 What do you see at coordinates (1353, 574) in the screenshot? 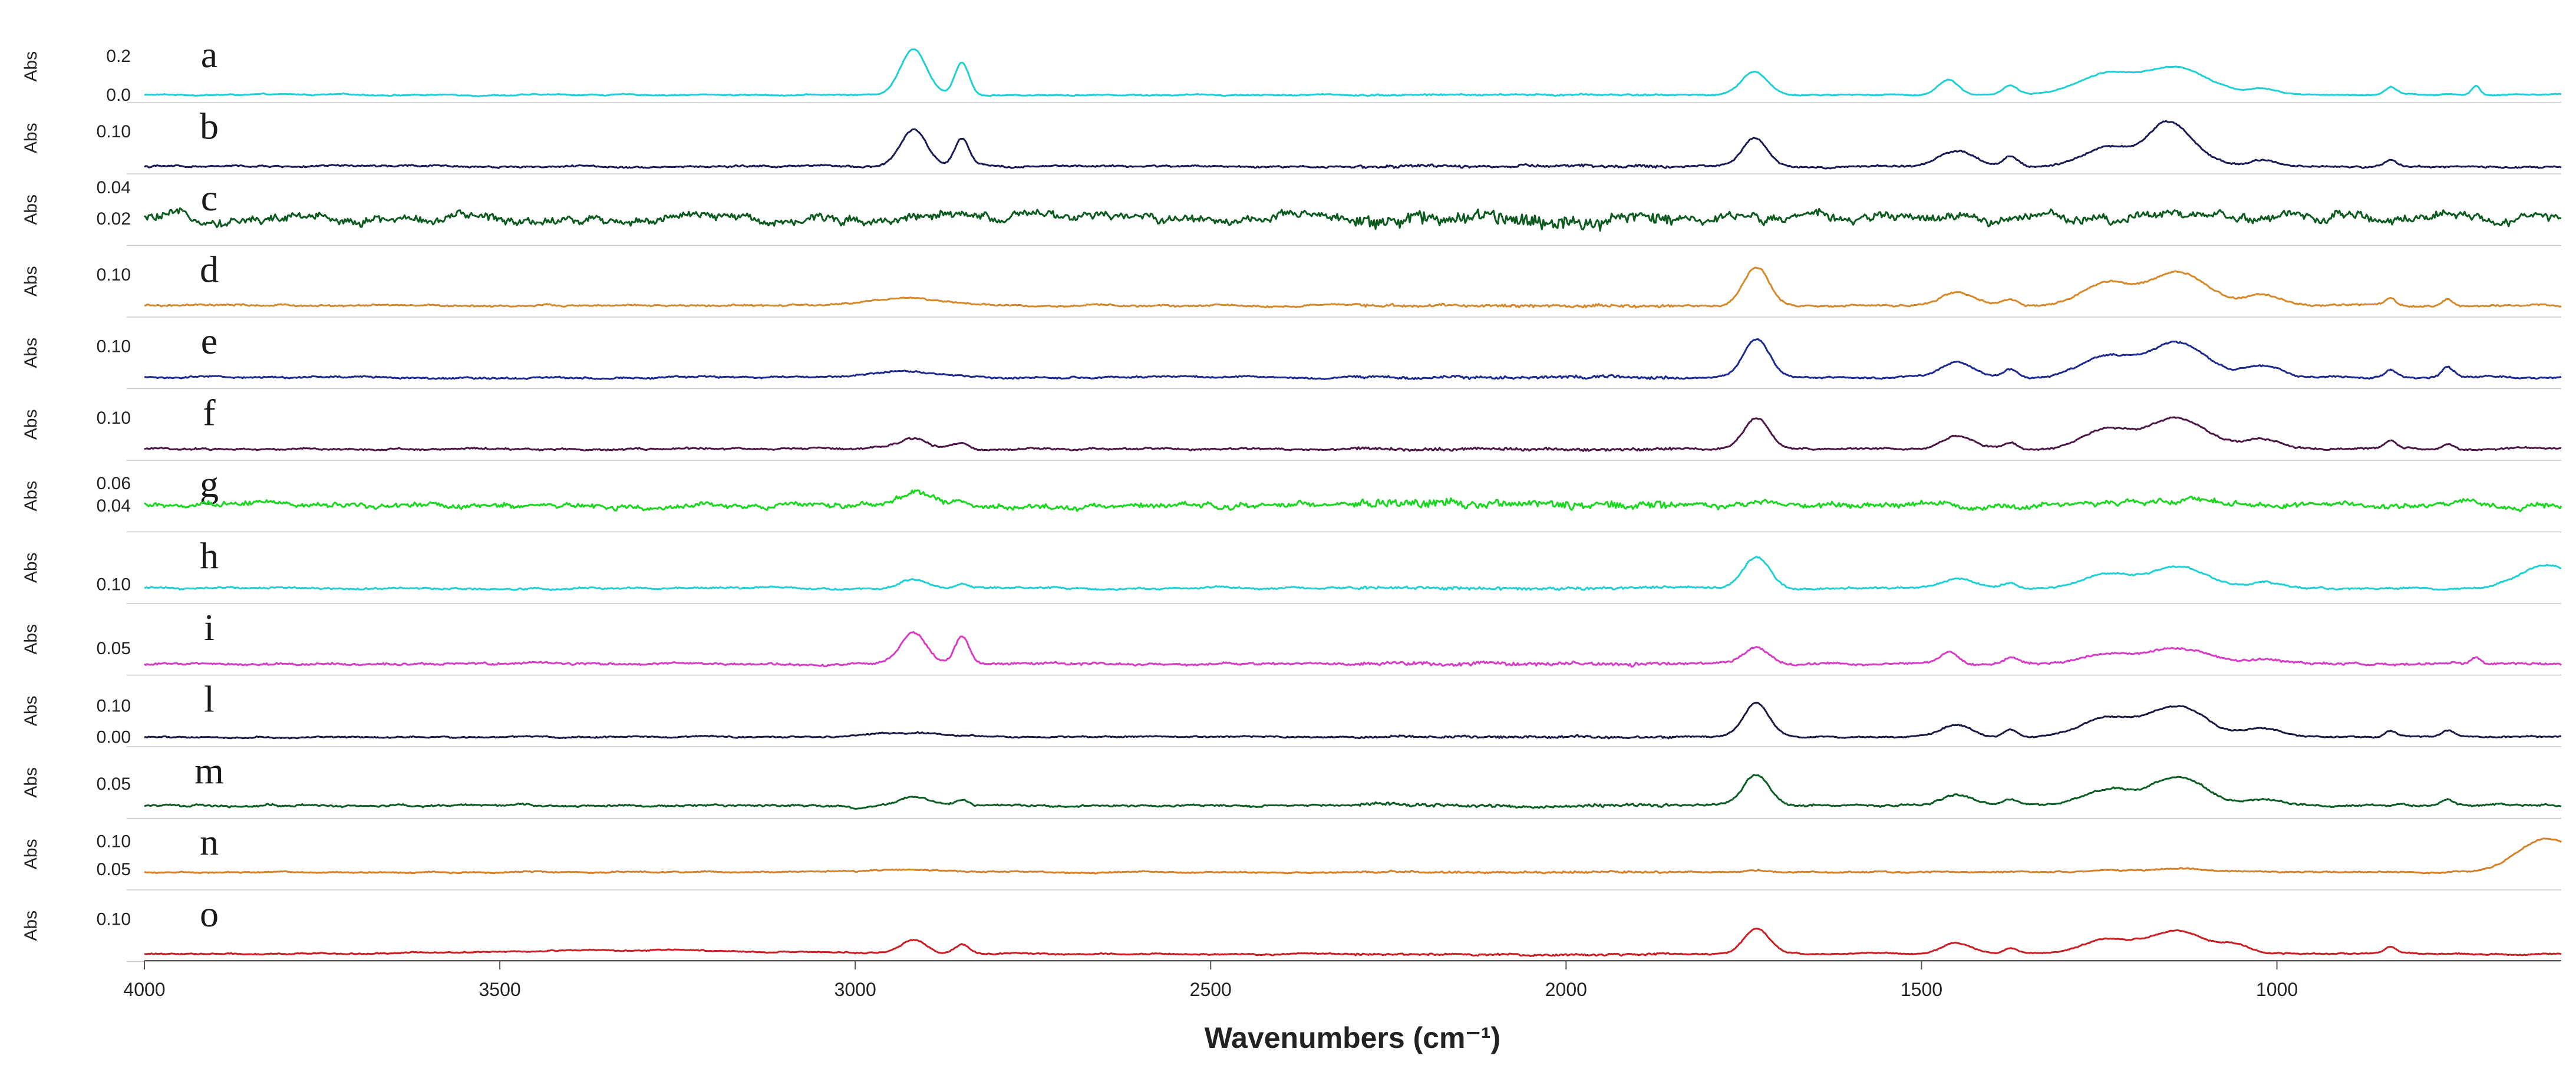
I see `spectrum-line-h` at bounding box center [1353, 574].